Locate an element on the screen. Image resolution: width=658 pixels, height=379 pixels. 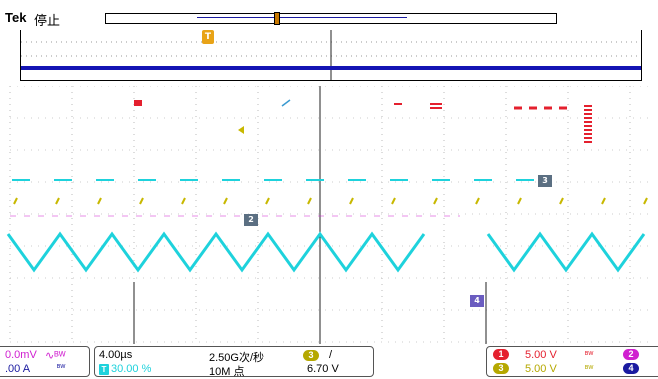
brand-logo: Tek is located at coordinates (16, 17).